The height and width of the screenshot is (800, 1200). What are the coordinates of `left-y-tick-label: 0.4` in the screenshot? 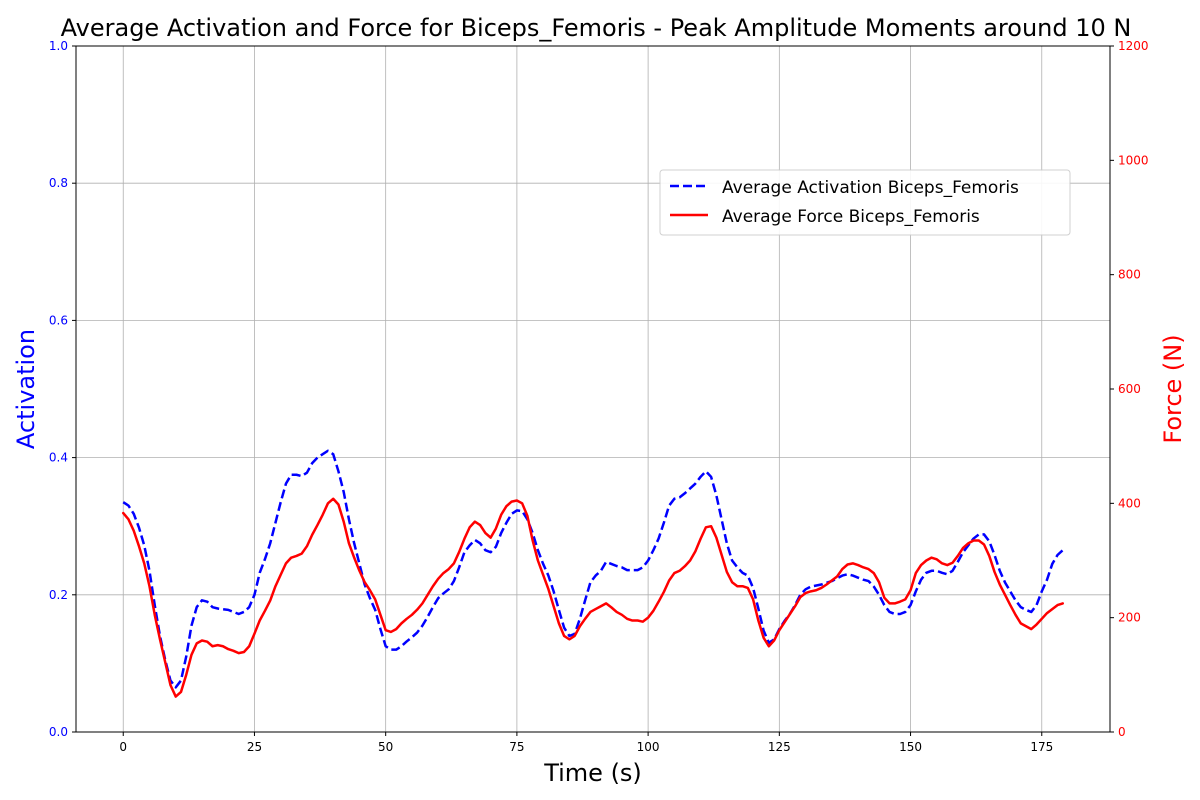 It's located at (58, 458).